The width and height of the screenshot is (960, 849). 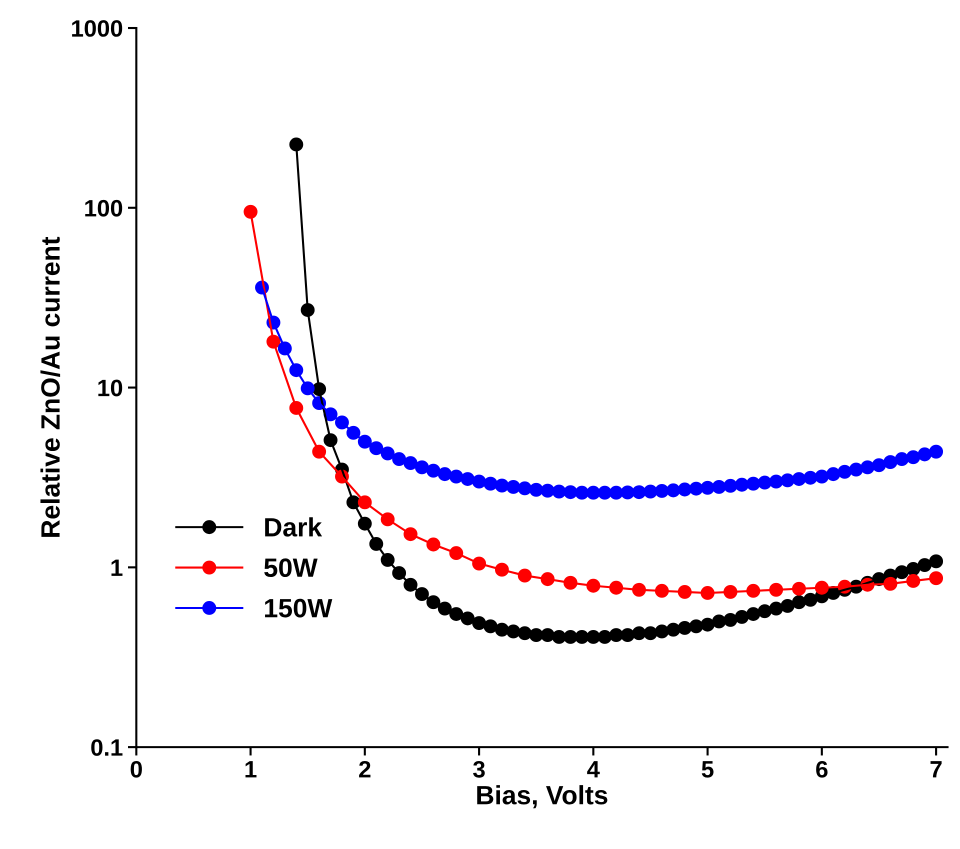 What do you see at coordinates (364, 769) in the screenshot?
I see `x-tick-label: 2` at bounding box center [364, 769].